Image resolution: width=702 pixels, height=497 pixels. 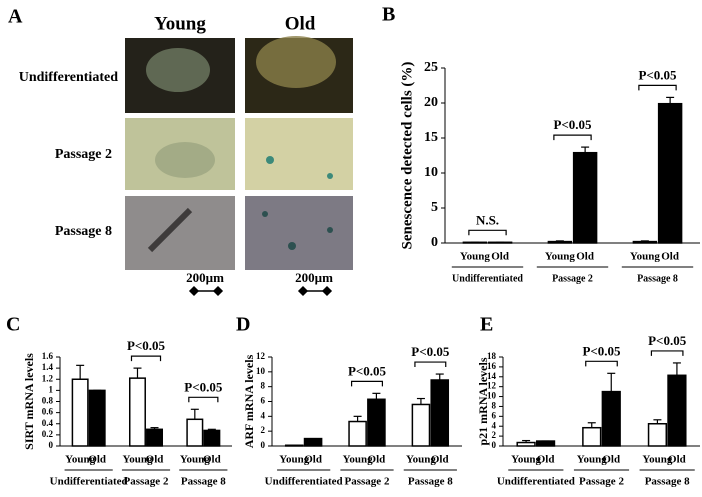 What do you see at coordinates (263, 415) in the screenshot?
I see `y-tick-label: 4` at bounding box center [263, 415].